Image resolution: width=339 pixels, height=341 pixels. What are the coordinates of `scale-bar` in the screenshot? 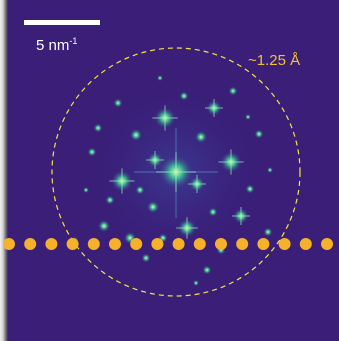 It's located at (62, 22).